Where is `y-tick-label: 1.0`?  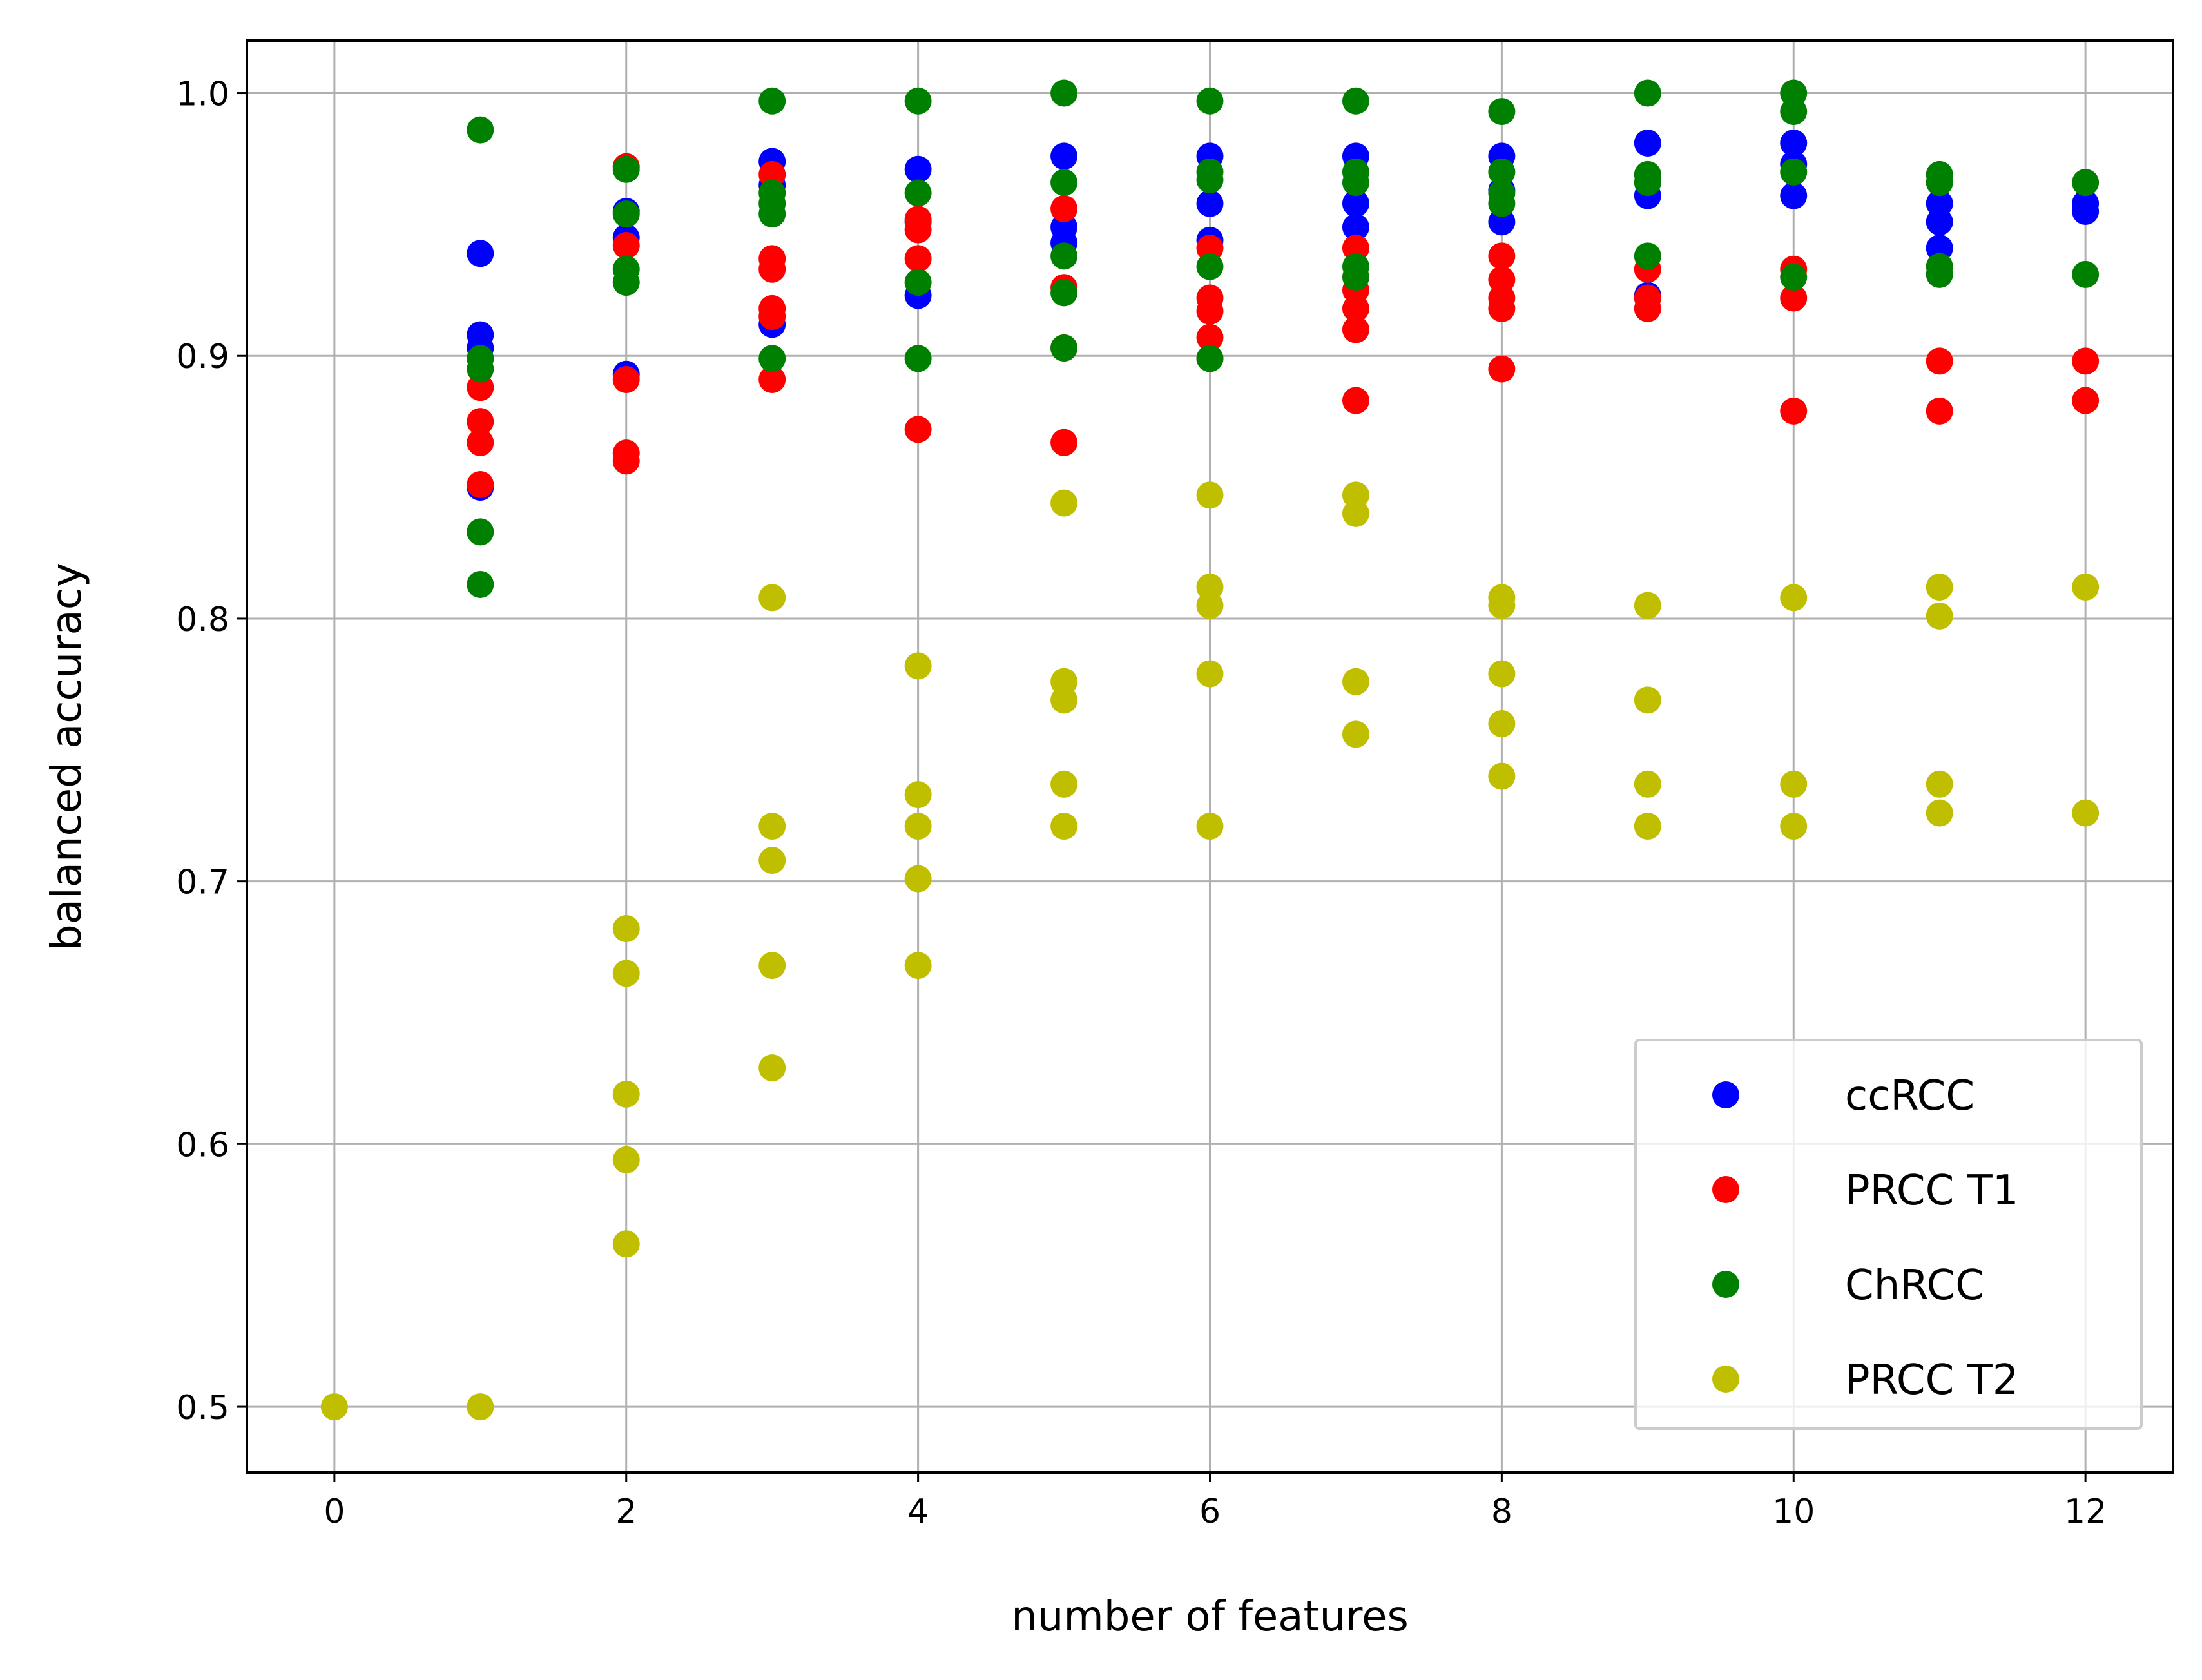 y-tick-label: 1.0 is located at coordinates (202, 95).